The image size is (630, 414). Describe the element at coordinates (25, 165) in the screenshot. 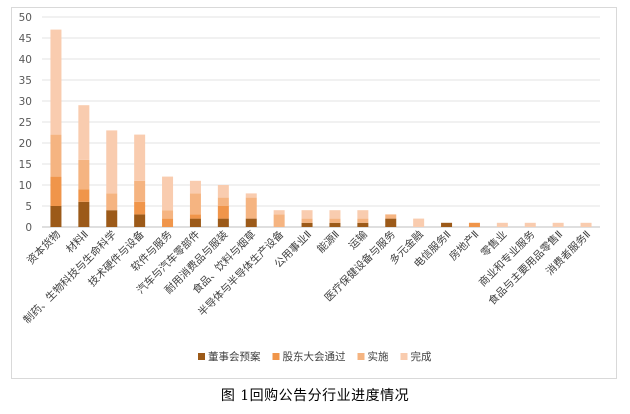

I see `y-tick-label: 15` at that location.